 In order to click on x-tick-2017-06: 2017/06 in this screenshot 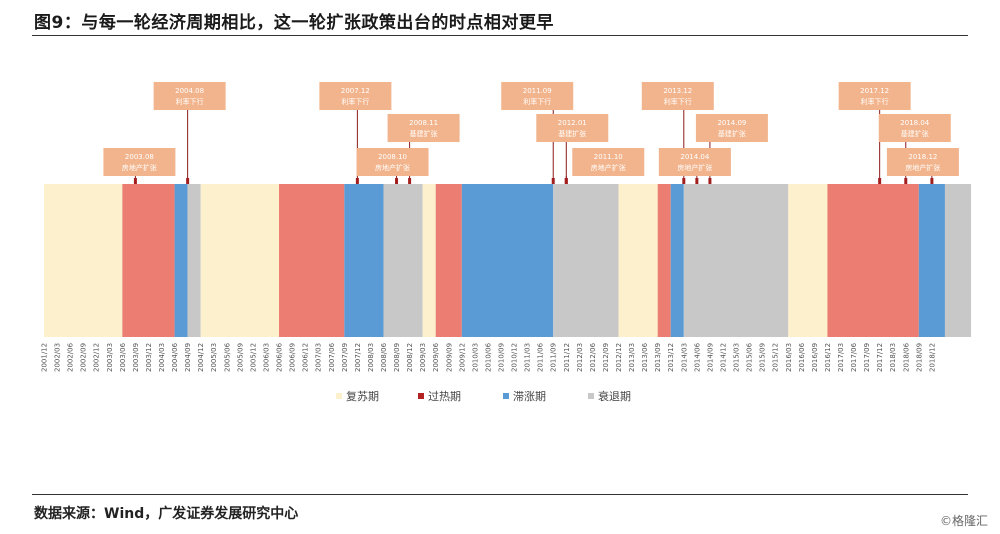, I will do `click(854, 357)`.